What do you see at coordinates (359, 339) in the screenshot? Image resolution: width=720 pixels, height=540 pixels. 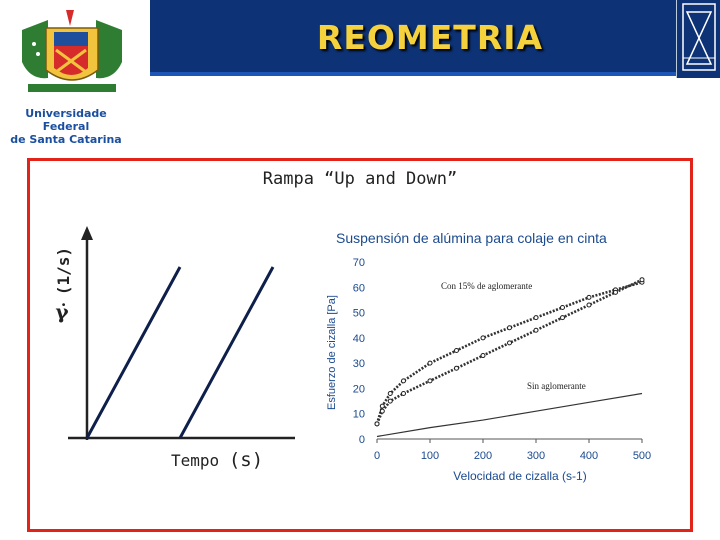 I see `y-tick-label: 40` at bounding box center [359, 339].